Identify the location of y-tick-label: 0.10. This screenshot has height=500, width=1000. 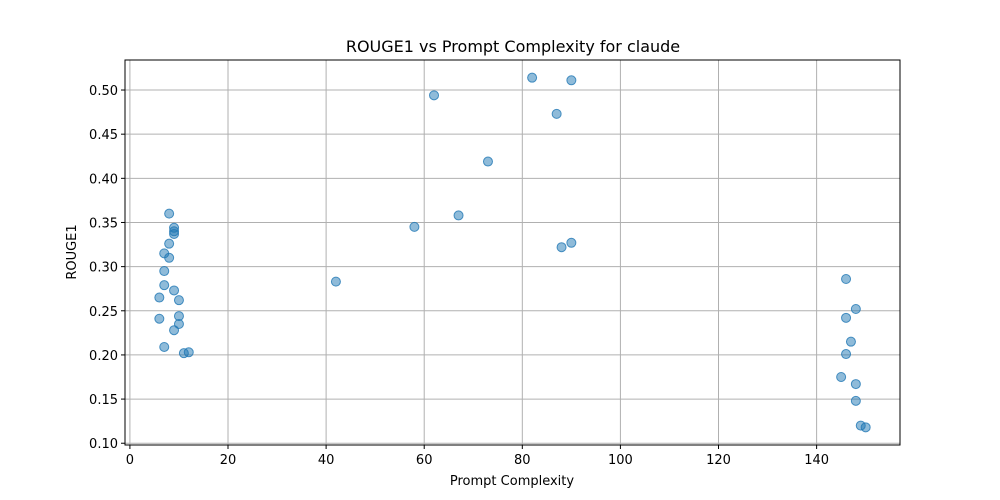
(103, 444).